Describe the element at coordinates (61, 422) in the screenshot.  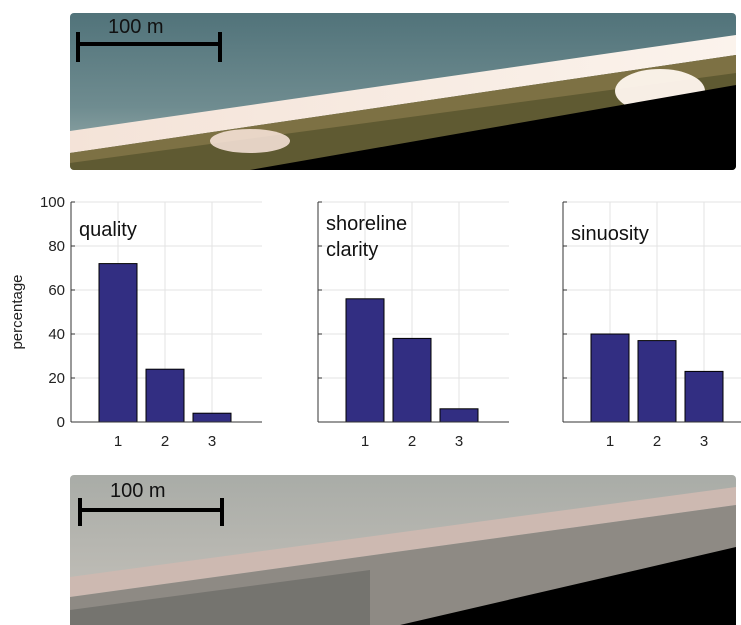
I see `y-tick-label: 0` at that location.